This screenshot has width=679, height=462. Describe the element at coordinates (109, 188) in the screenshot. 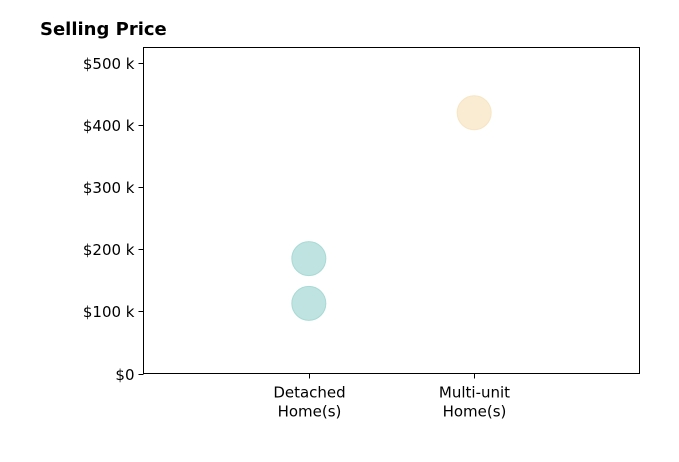

I see `y-tick-label: $300 k` at that location.